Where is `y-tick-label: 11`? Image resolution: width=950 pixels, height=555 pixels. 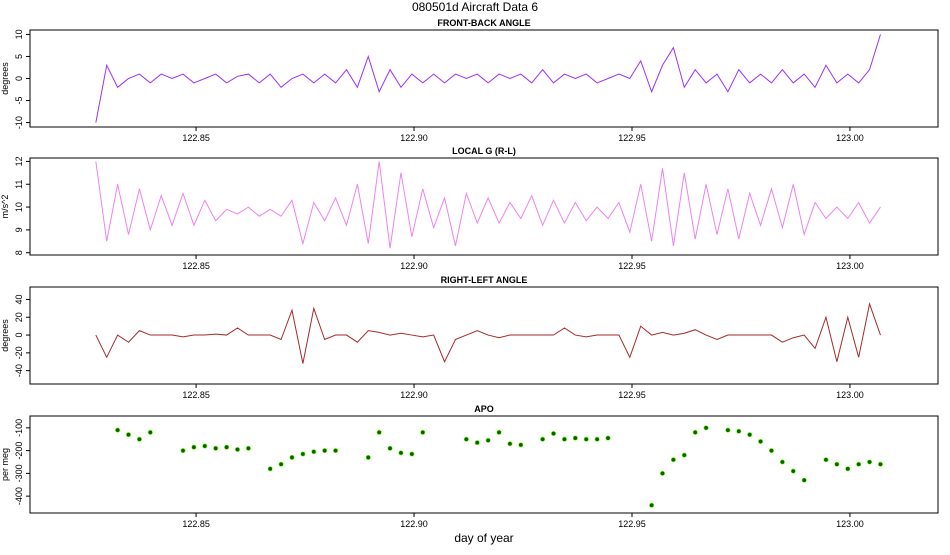
y-tick-label: 11 is located at coordinates (19, 184).